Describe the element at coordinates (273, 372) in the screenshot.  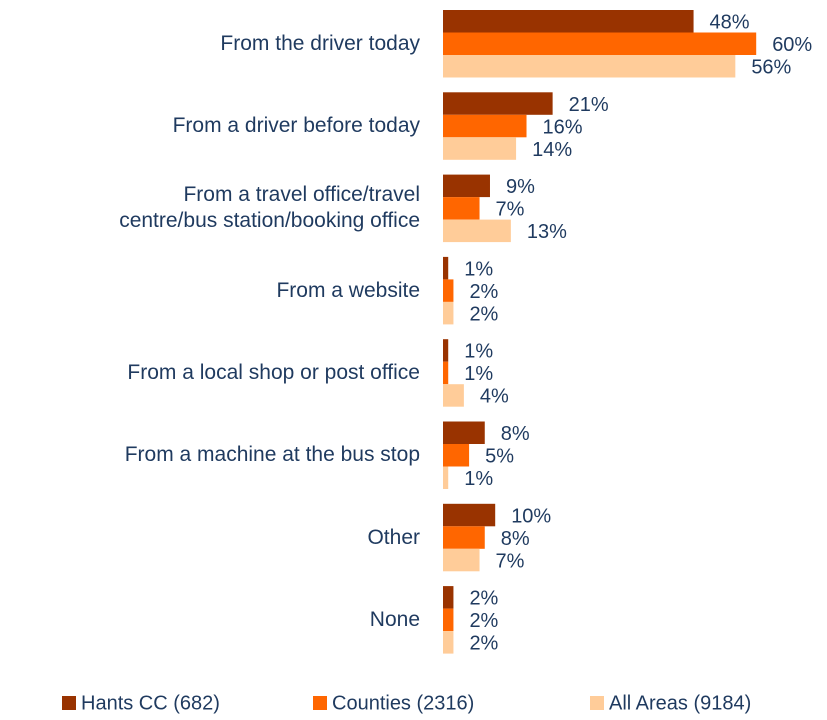
I see `category-label: From a local shop or post office` at that location.